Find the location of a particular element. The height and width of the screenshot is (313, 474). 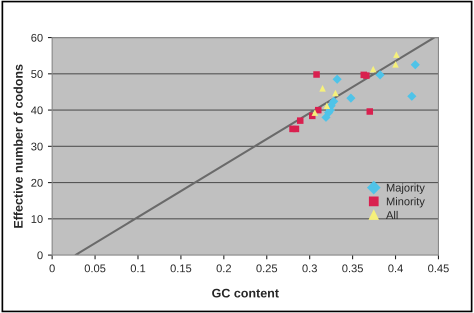

y-tick-label: 40 is located at coordinates (37, 110).